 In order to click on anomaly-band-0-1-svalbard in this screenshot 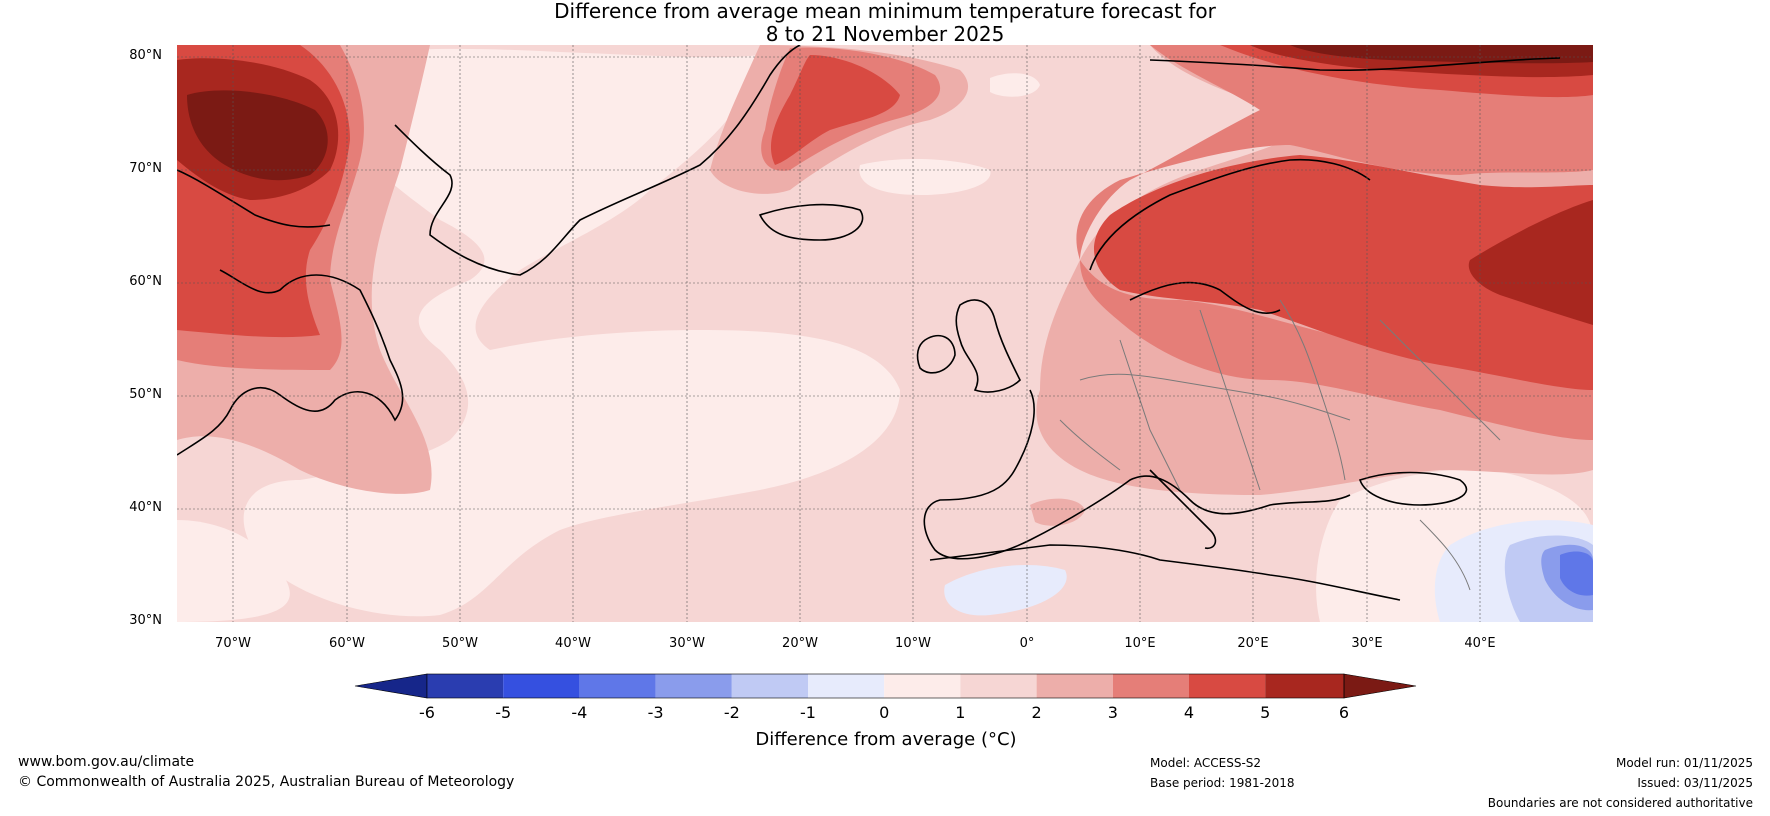, I will do `click(1015, 85)`.